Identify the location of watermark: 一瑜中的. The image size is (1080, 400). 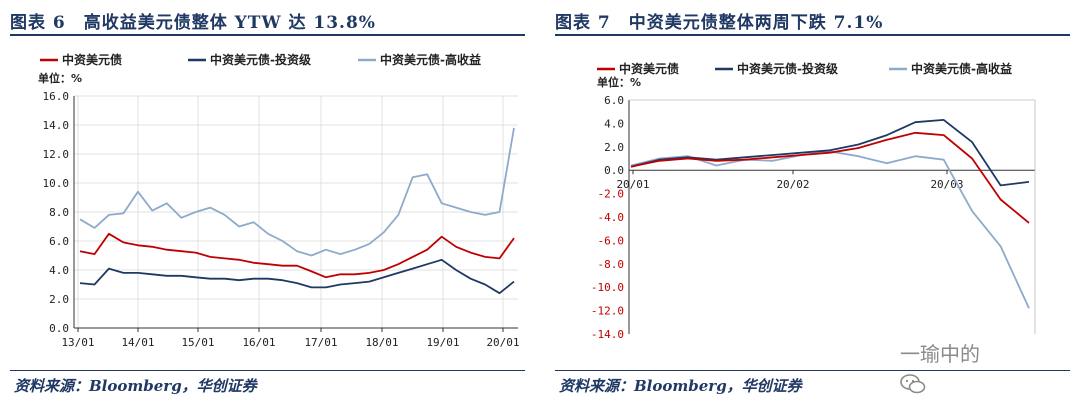
(940, 366).